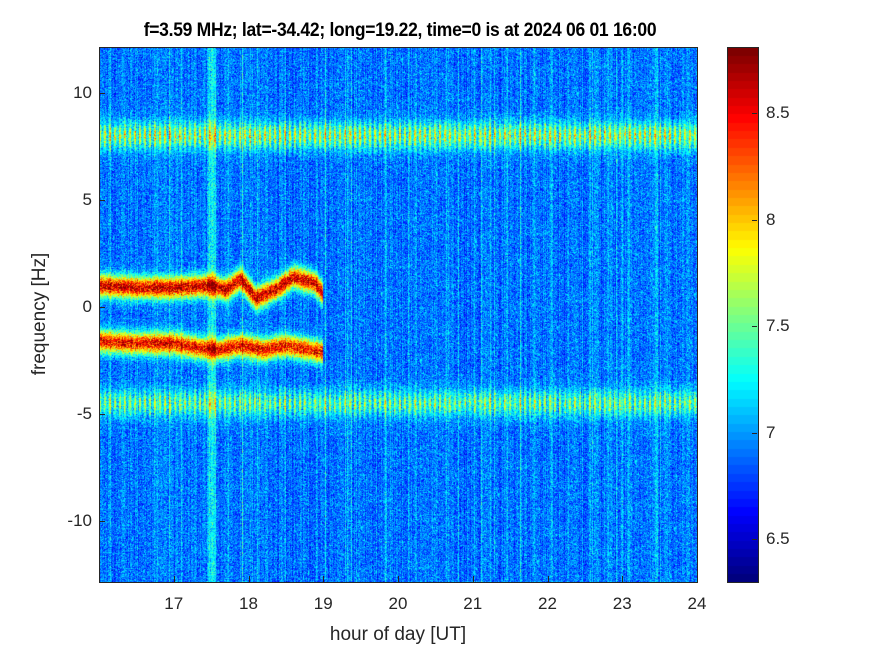 The width and height of the screenshot is (875, 656). What do you see at coordinates (87, 199) in the screenshot?
I see `y-tick-label: 5` at bounding box center [87, 199].